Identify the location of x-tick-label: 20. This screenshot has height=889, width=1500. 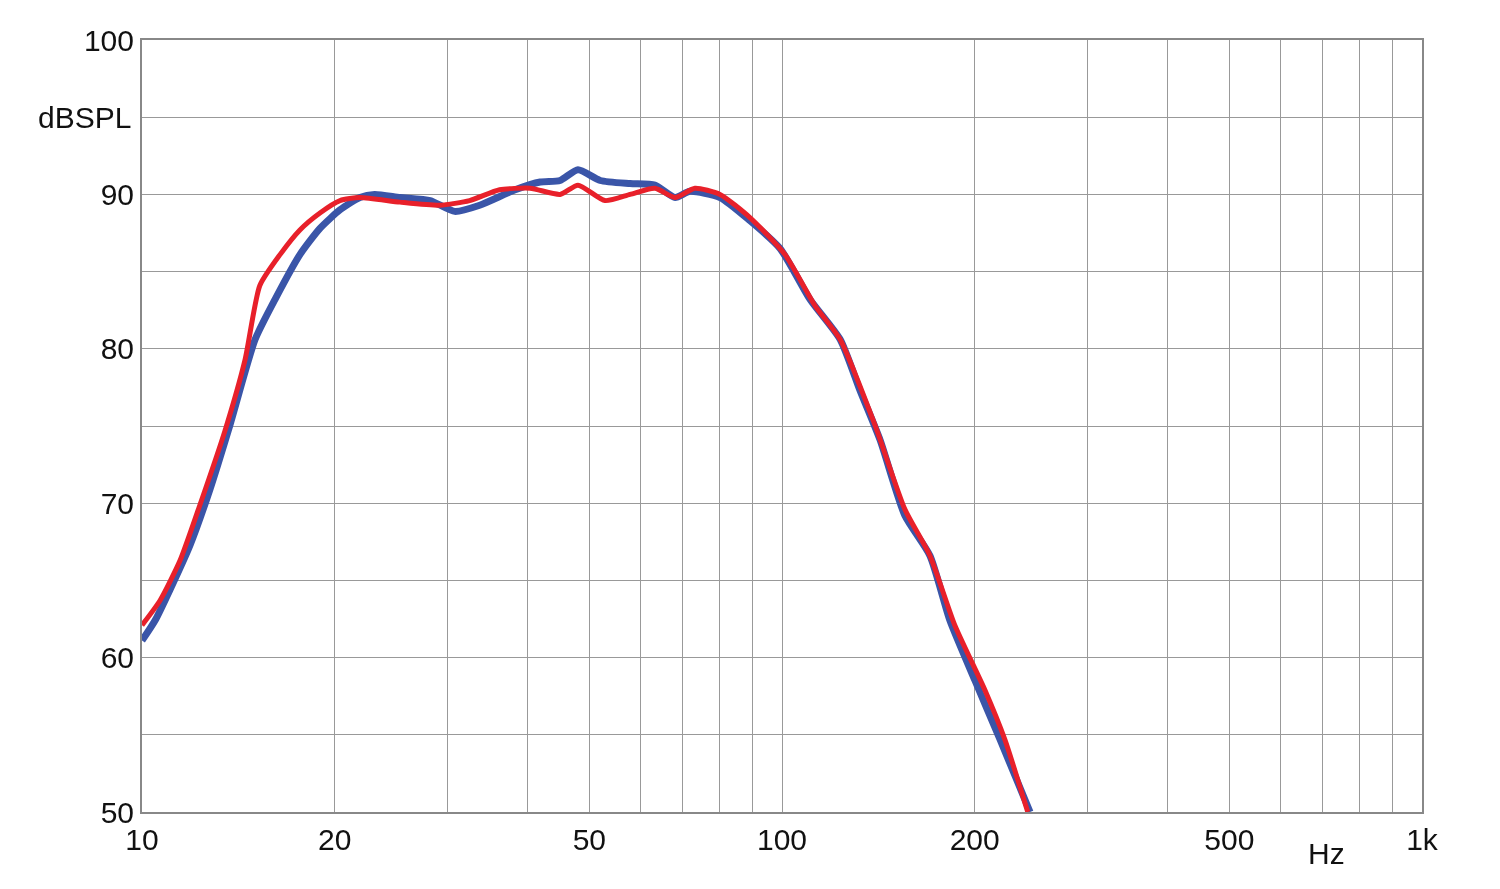
(334, 839).